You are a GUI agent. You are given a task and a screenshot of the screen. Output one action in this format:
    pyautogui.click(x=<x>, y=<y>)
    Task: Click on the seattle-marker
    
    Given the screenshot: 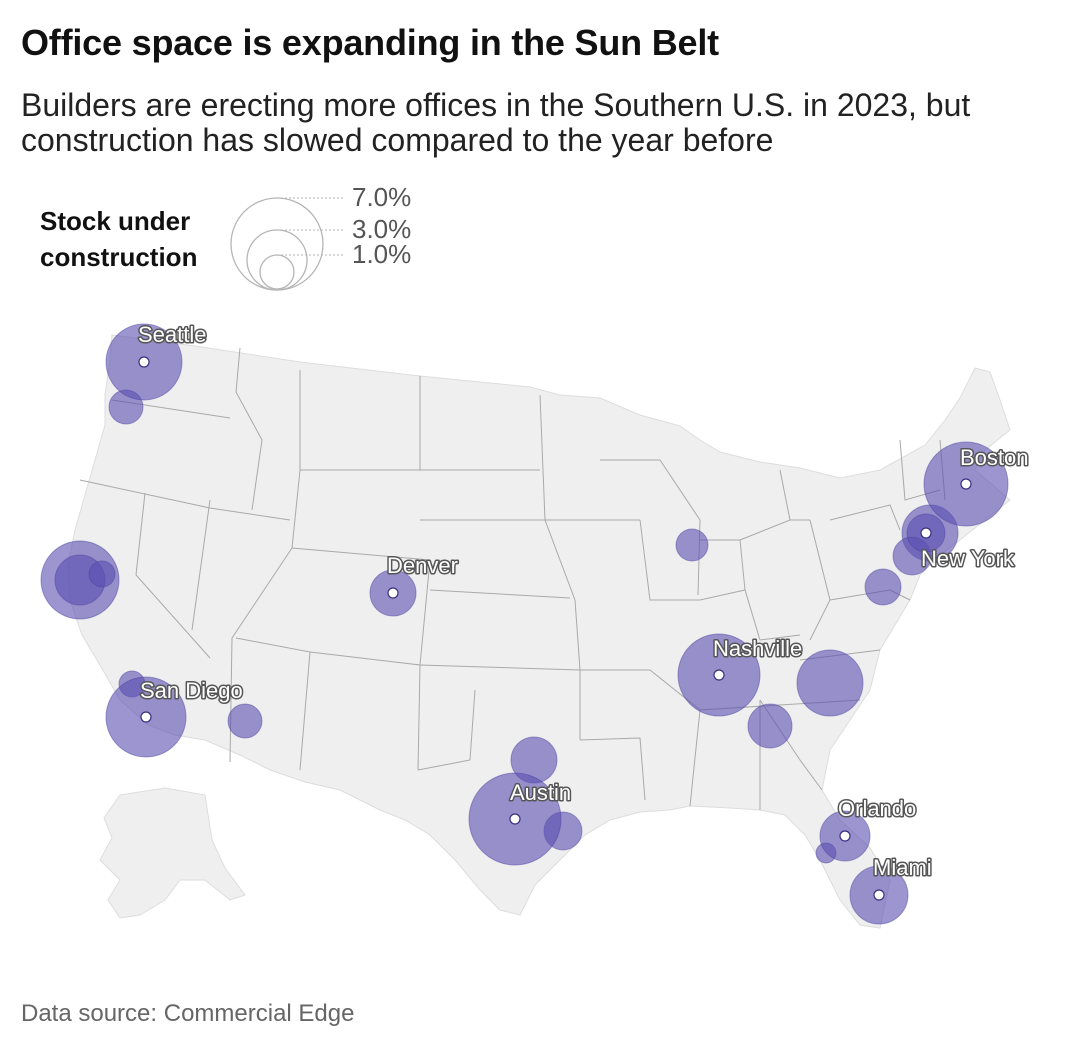 What is the action you would take?
    pyautogui.click(x=144, y=362)
    